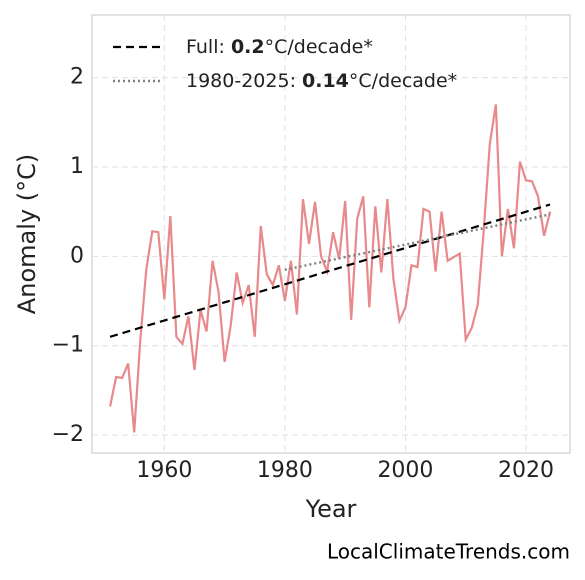 This screenshot has height=580, width=585. Describe the element at coordinates (244, 81) in the screenshot. I see `legend-prefix: 1980-2025:` at that location.